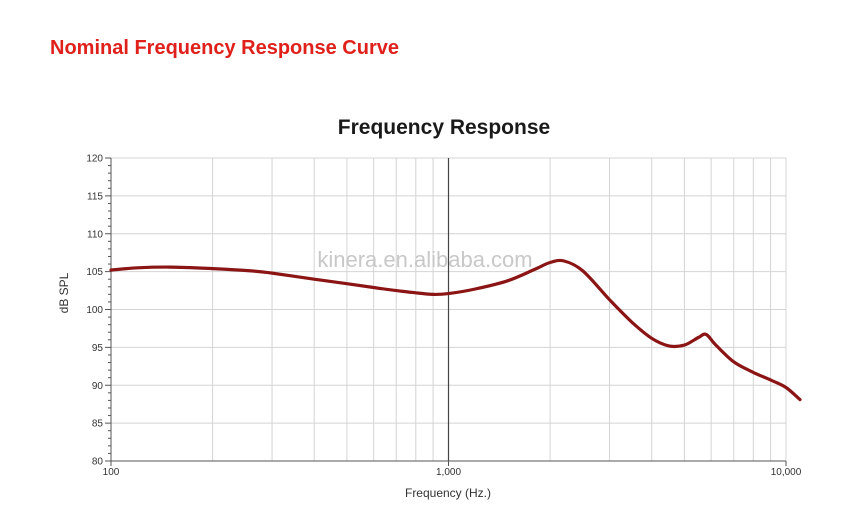 Image resolution: width=847 pixels, height=515 pixels. What do you see at coordinates (111, 472) in the screenshot?
I see `x-tick-label: 100` at bounding box center [111, 472].